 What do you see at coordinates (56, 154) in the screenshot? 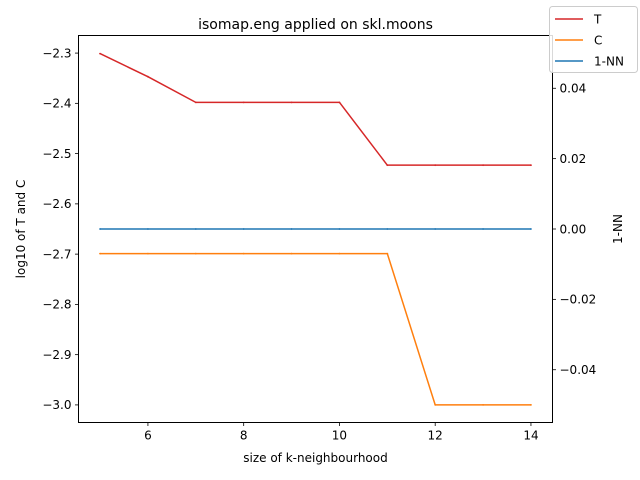
I see `y-tick-label: −2.5` at bounding box center [56, 154].